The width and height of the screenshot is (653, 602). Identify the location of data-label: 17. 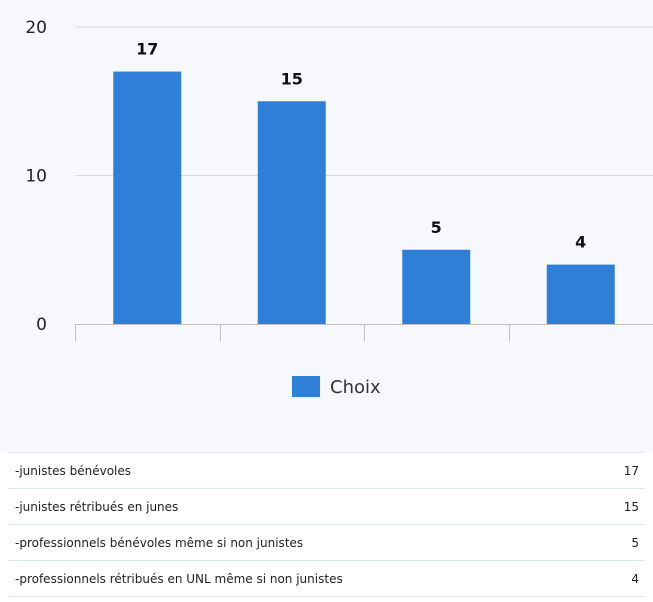
(147, 49).